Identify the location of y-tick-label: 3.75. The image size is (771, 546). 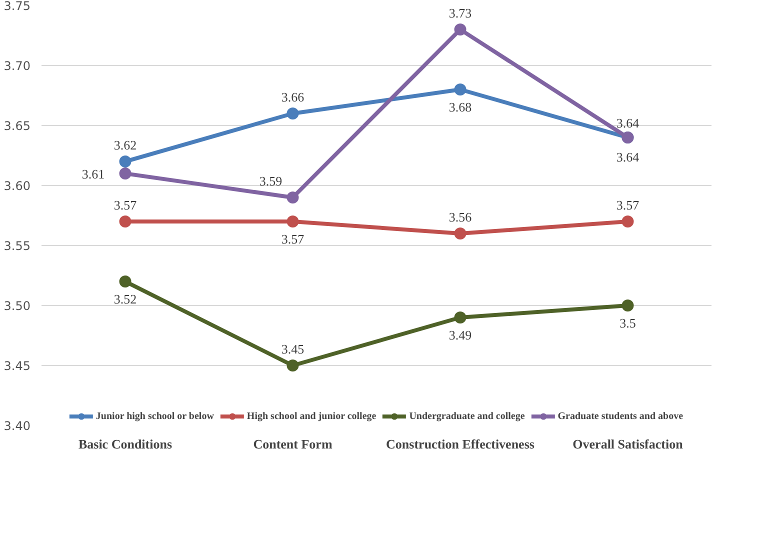
(17, 6).